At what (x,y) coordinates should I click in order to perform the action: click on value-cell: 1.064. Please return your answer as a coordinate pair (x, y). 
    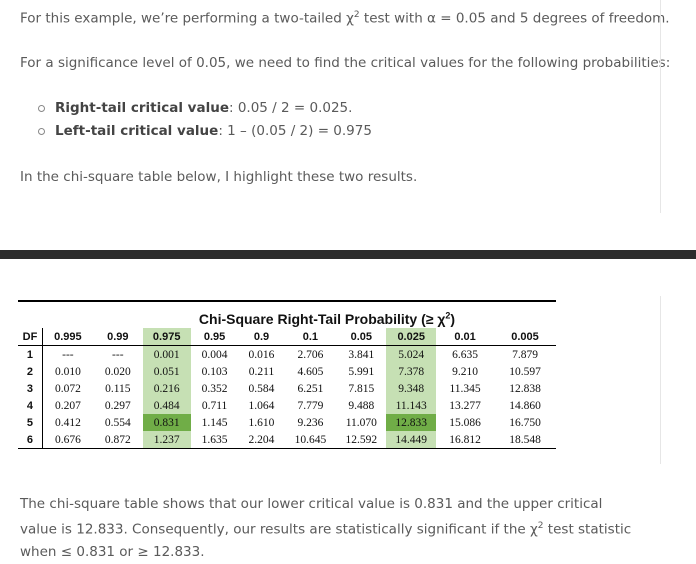
    Looking at the image, I should click on (261, 405).